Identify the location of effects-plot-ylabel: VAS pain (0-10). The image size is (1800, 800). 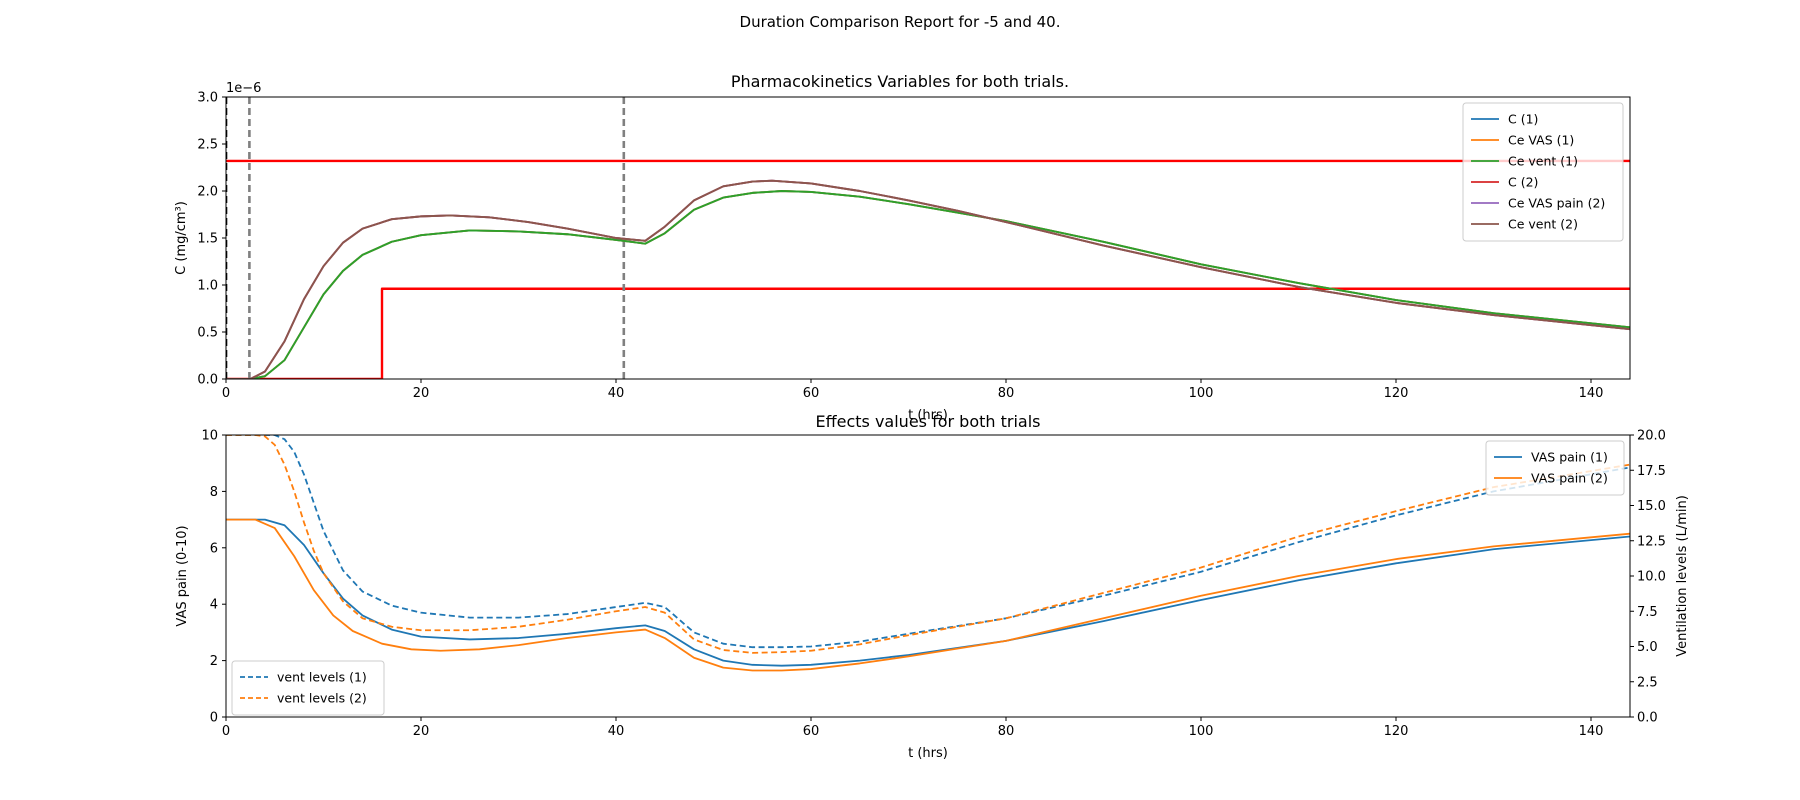
(182, 575).